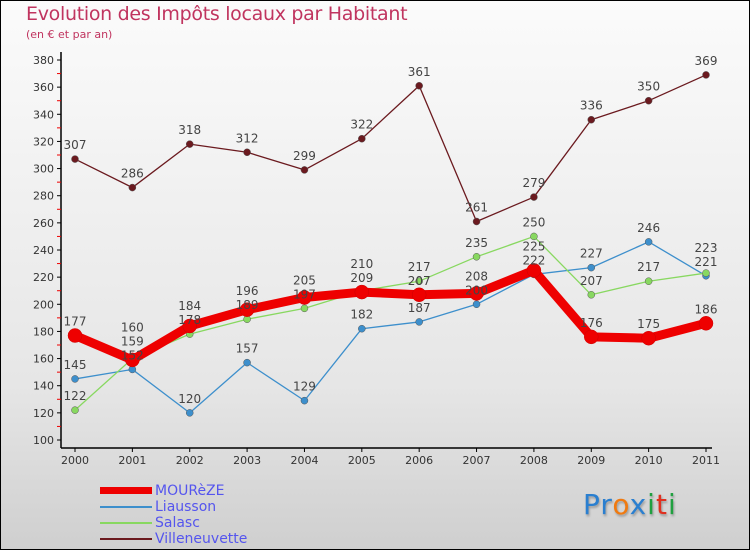 This screenshot has width=750, height=550. Describe the element at coordinates (706, 262) in the screenshot. I see `data-label: 221` at that location.